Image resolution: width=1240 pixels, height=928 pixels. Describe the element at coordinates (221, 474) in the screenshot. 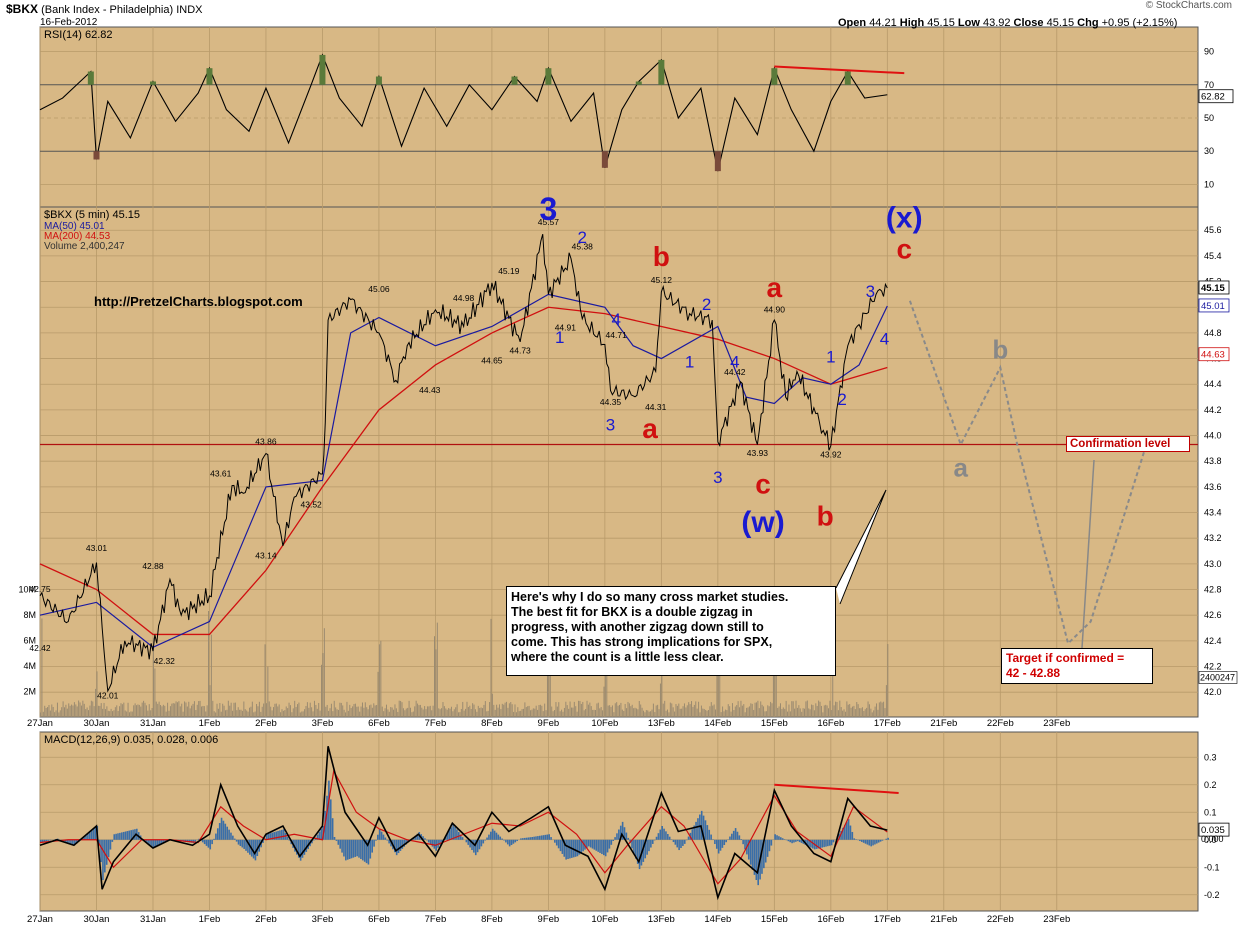

I see `price-point-label: 43.61` at that location.